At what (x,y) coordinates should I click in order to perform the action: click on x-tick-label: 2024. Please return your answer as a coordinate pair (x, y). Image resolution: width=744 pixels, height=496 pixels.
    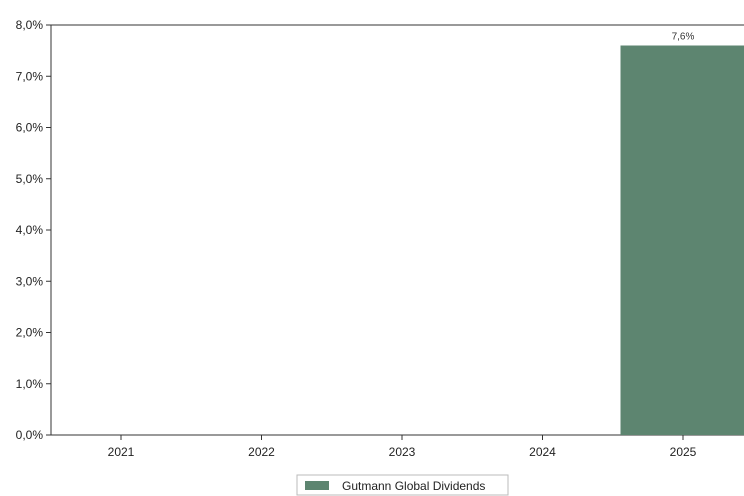
    Looking at the image, I should click on (542, 452).